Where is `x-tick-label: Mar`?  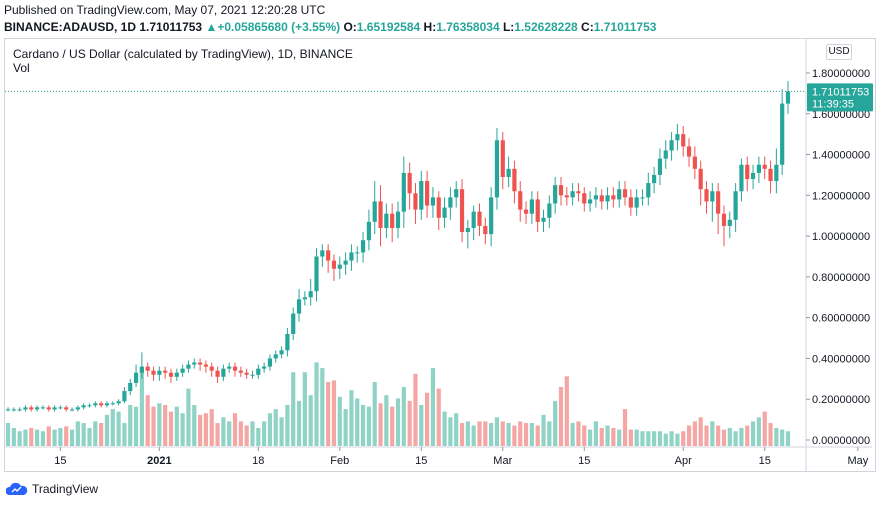
x-tick-label: Mar is located at coordinates (502, 461).